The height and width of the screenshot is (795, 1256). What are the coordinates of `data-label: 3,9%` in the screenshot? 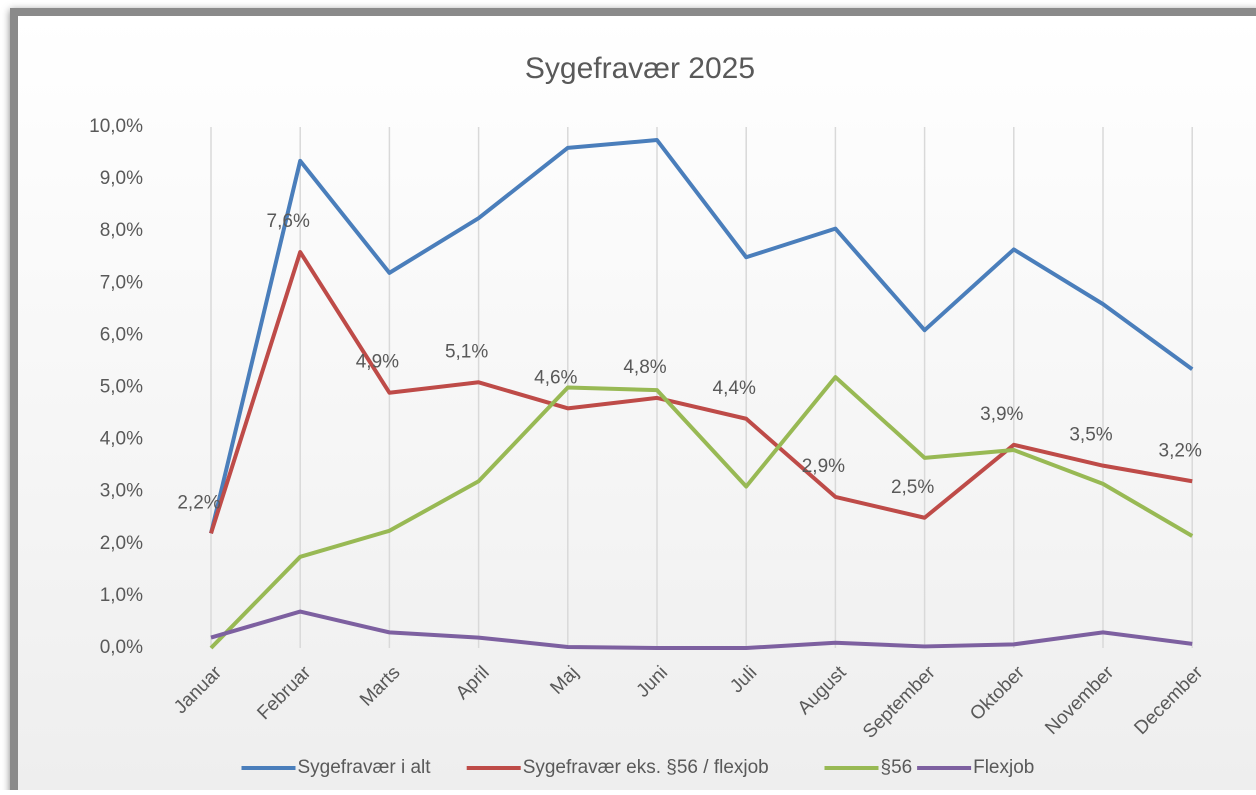 It's located at (1001, 414).